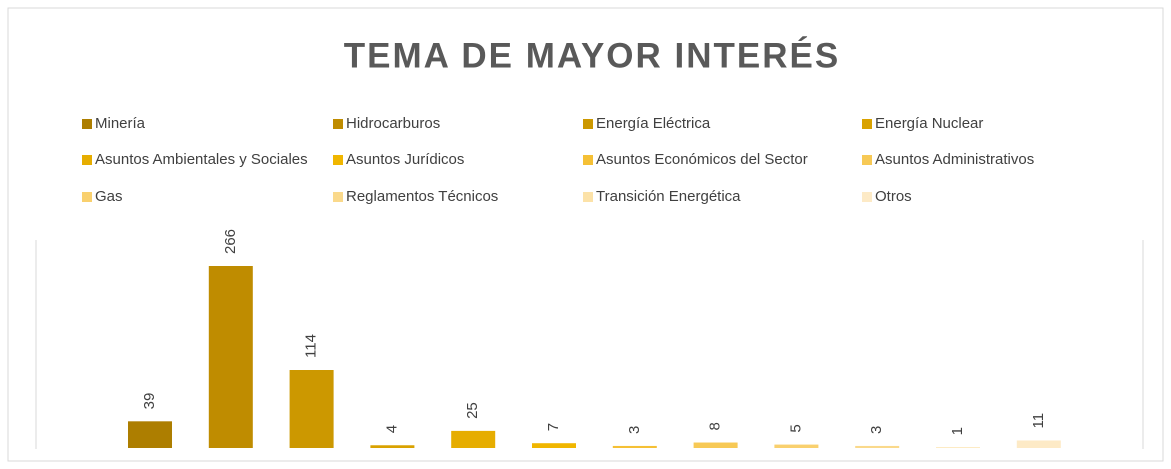  Describe the element at coordinates (311, 346) in the screenshot. I see `data-label: 114` at that location.